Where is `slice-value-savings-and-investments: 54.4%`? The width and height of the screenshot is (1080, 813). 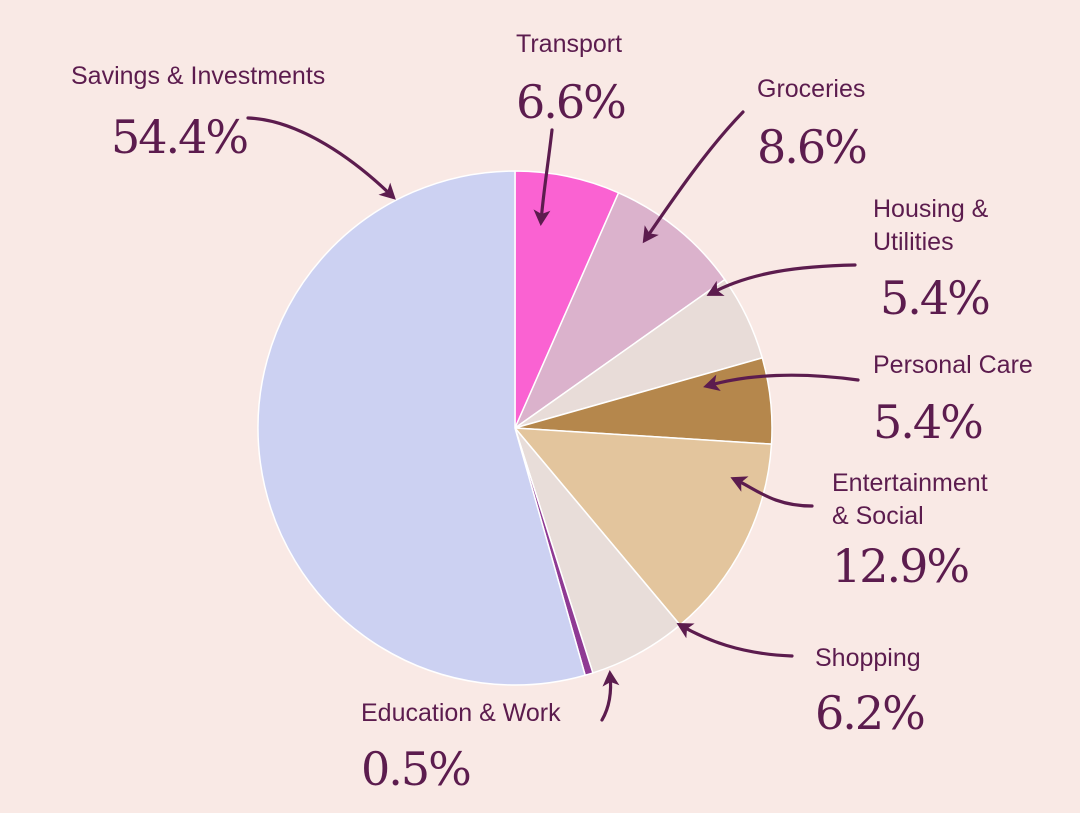 slice-value-savings-and-investments: 54.4% is located at coordinates (179, 137).